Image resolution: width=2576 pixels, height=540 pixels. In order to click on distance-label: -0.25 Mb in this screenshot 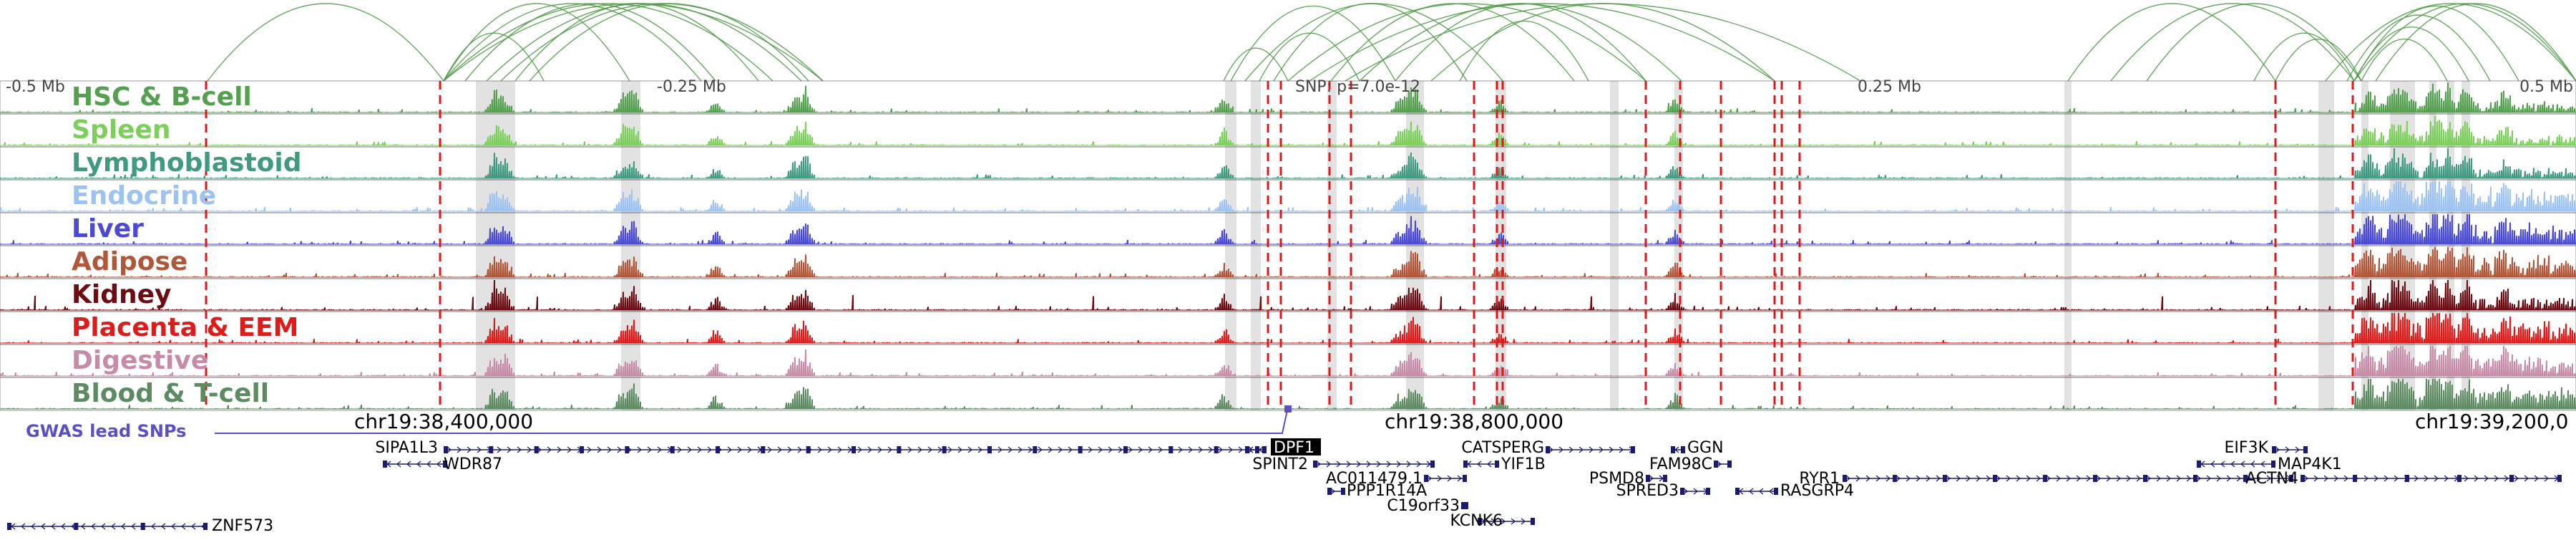, I will do `click(691, 87)`.